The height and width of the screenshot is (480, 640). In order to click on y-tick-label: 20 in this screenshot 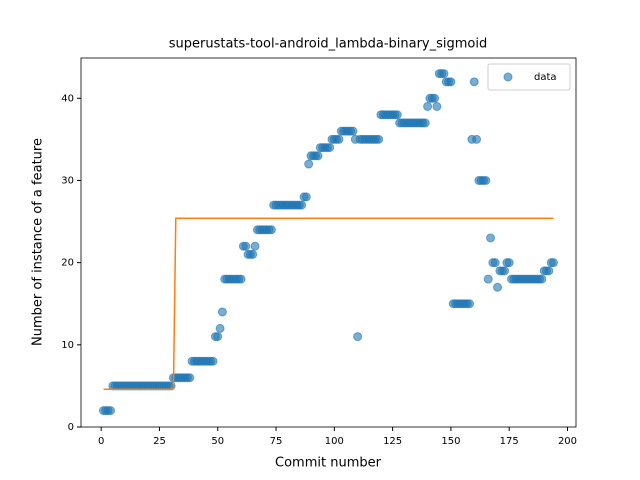, I will do `click(67, 263)`.